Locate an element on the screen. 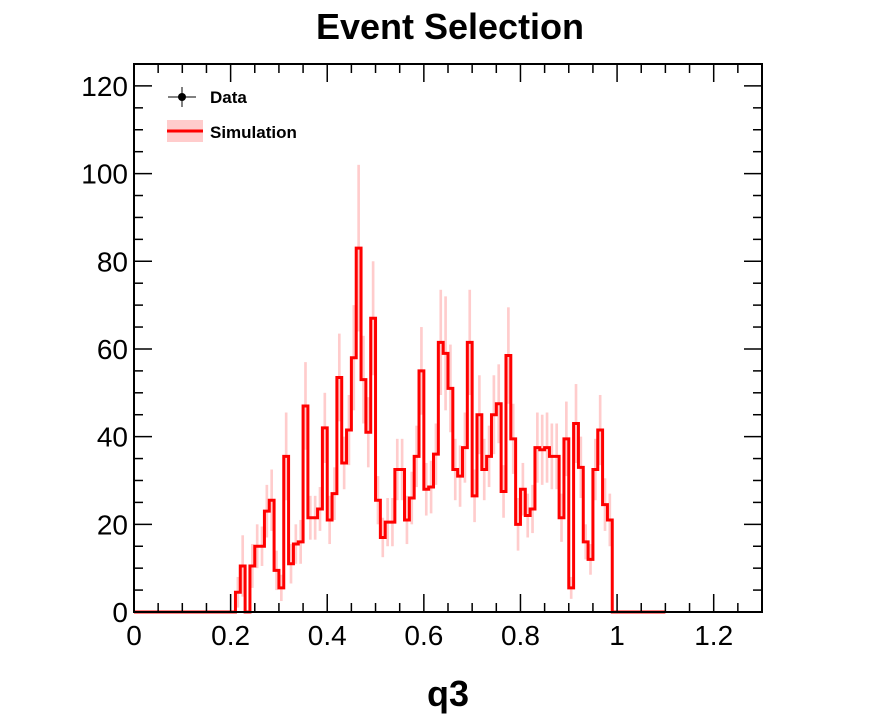 This screenshot has width=896, height=722. y-tick-label: 20 is located at coordinates (112, 524).